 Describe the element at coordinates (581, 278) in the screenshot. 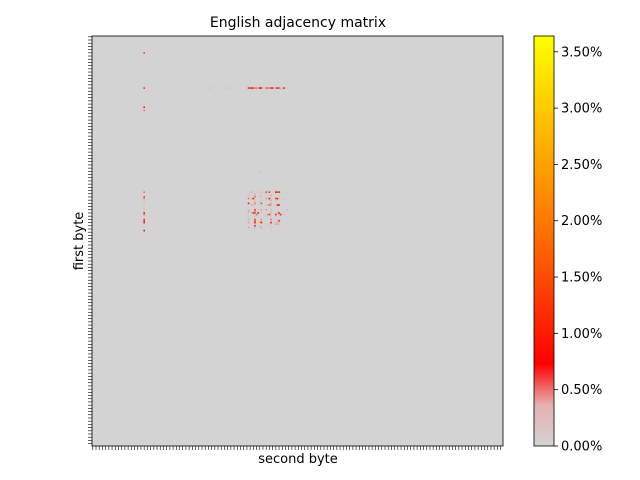

I see `colorbar-tick-label: 1.50%` at that location.